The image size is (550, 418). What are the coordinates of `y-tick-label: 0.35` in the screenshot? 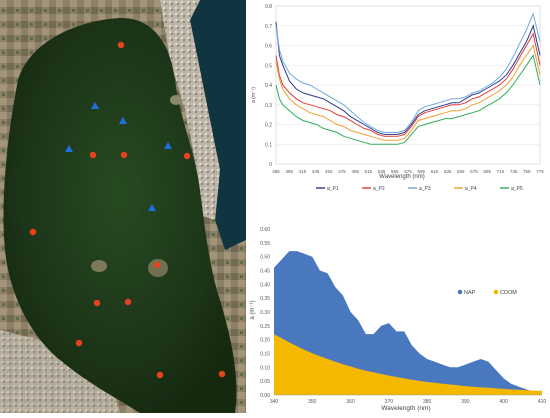 It's located at (265, 299).